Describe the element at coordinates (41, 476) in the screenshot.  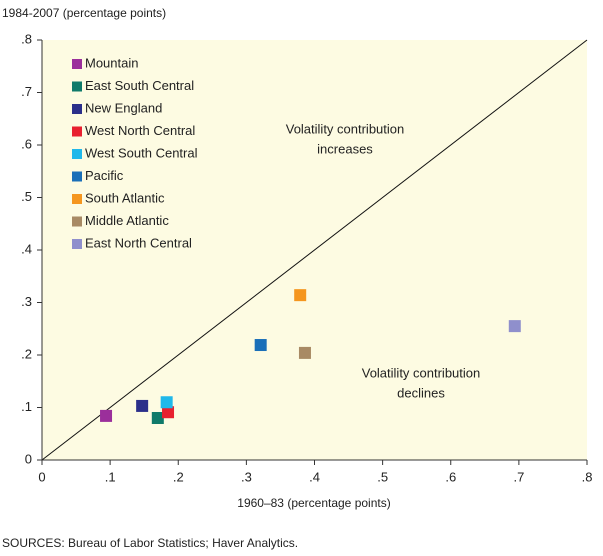
I see `x-tick-label: 0` at that location.